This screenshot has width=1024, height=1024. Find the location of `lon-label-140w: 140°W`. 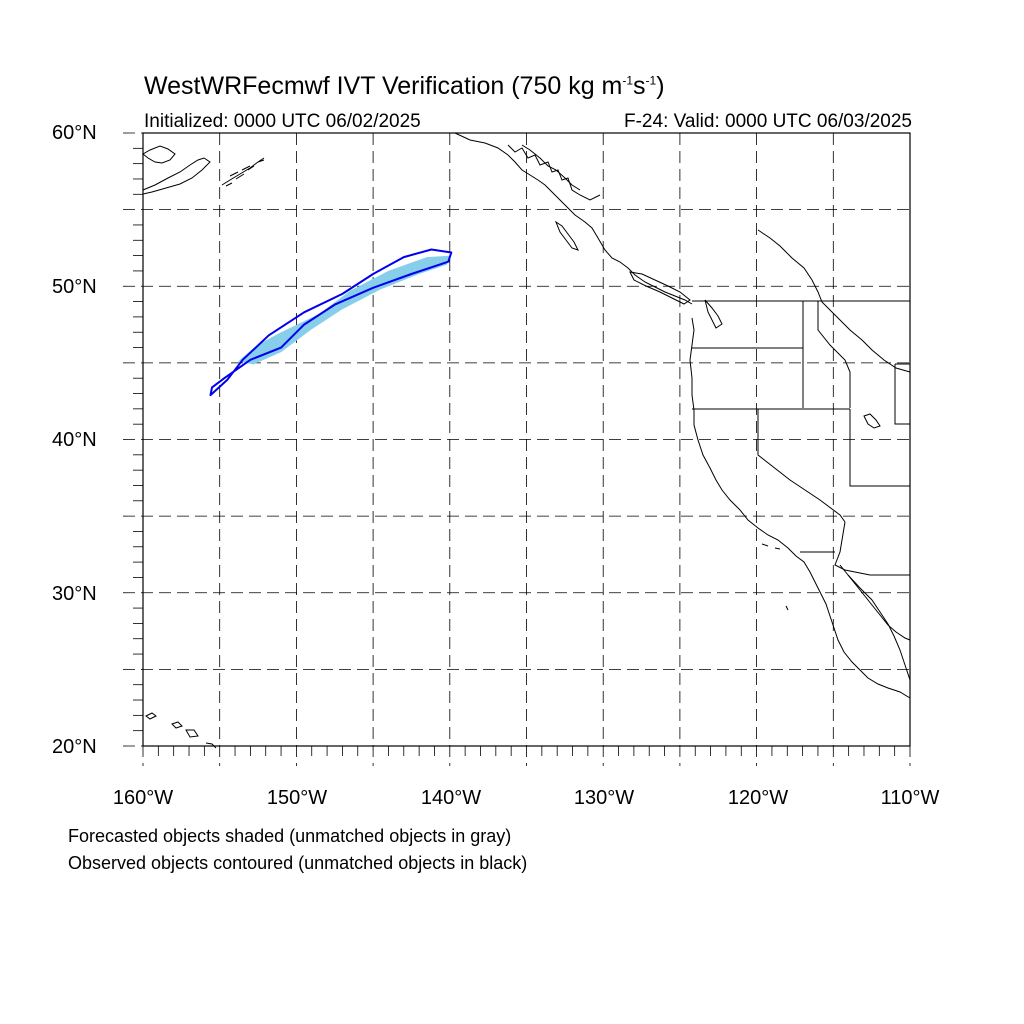

lon-label-140w: 140°W is located at coordinates (451, 798).